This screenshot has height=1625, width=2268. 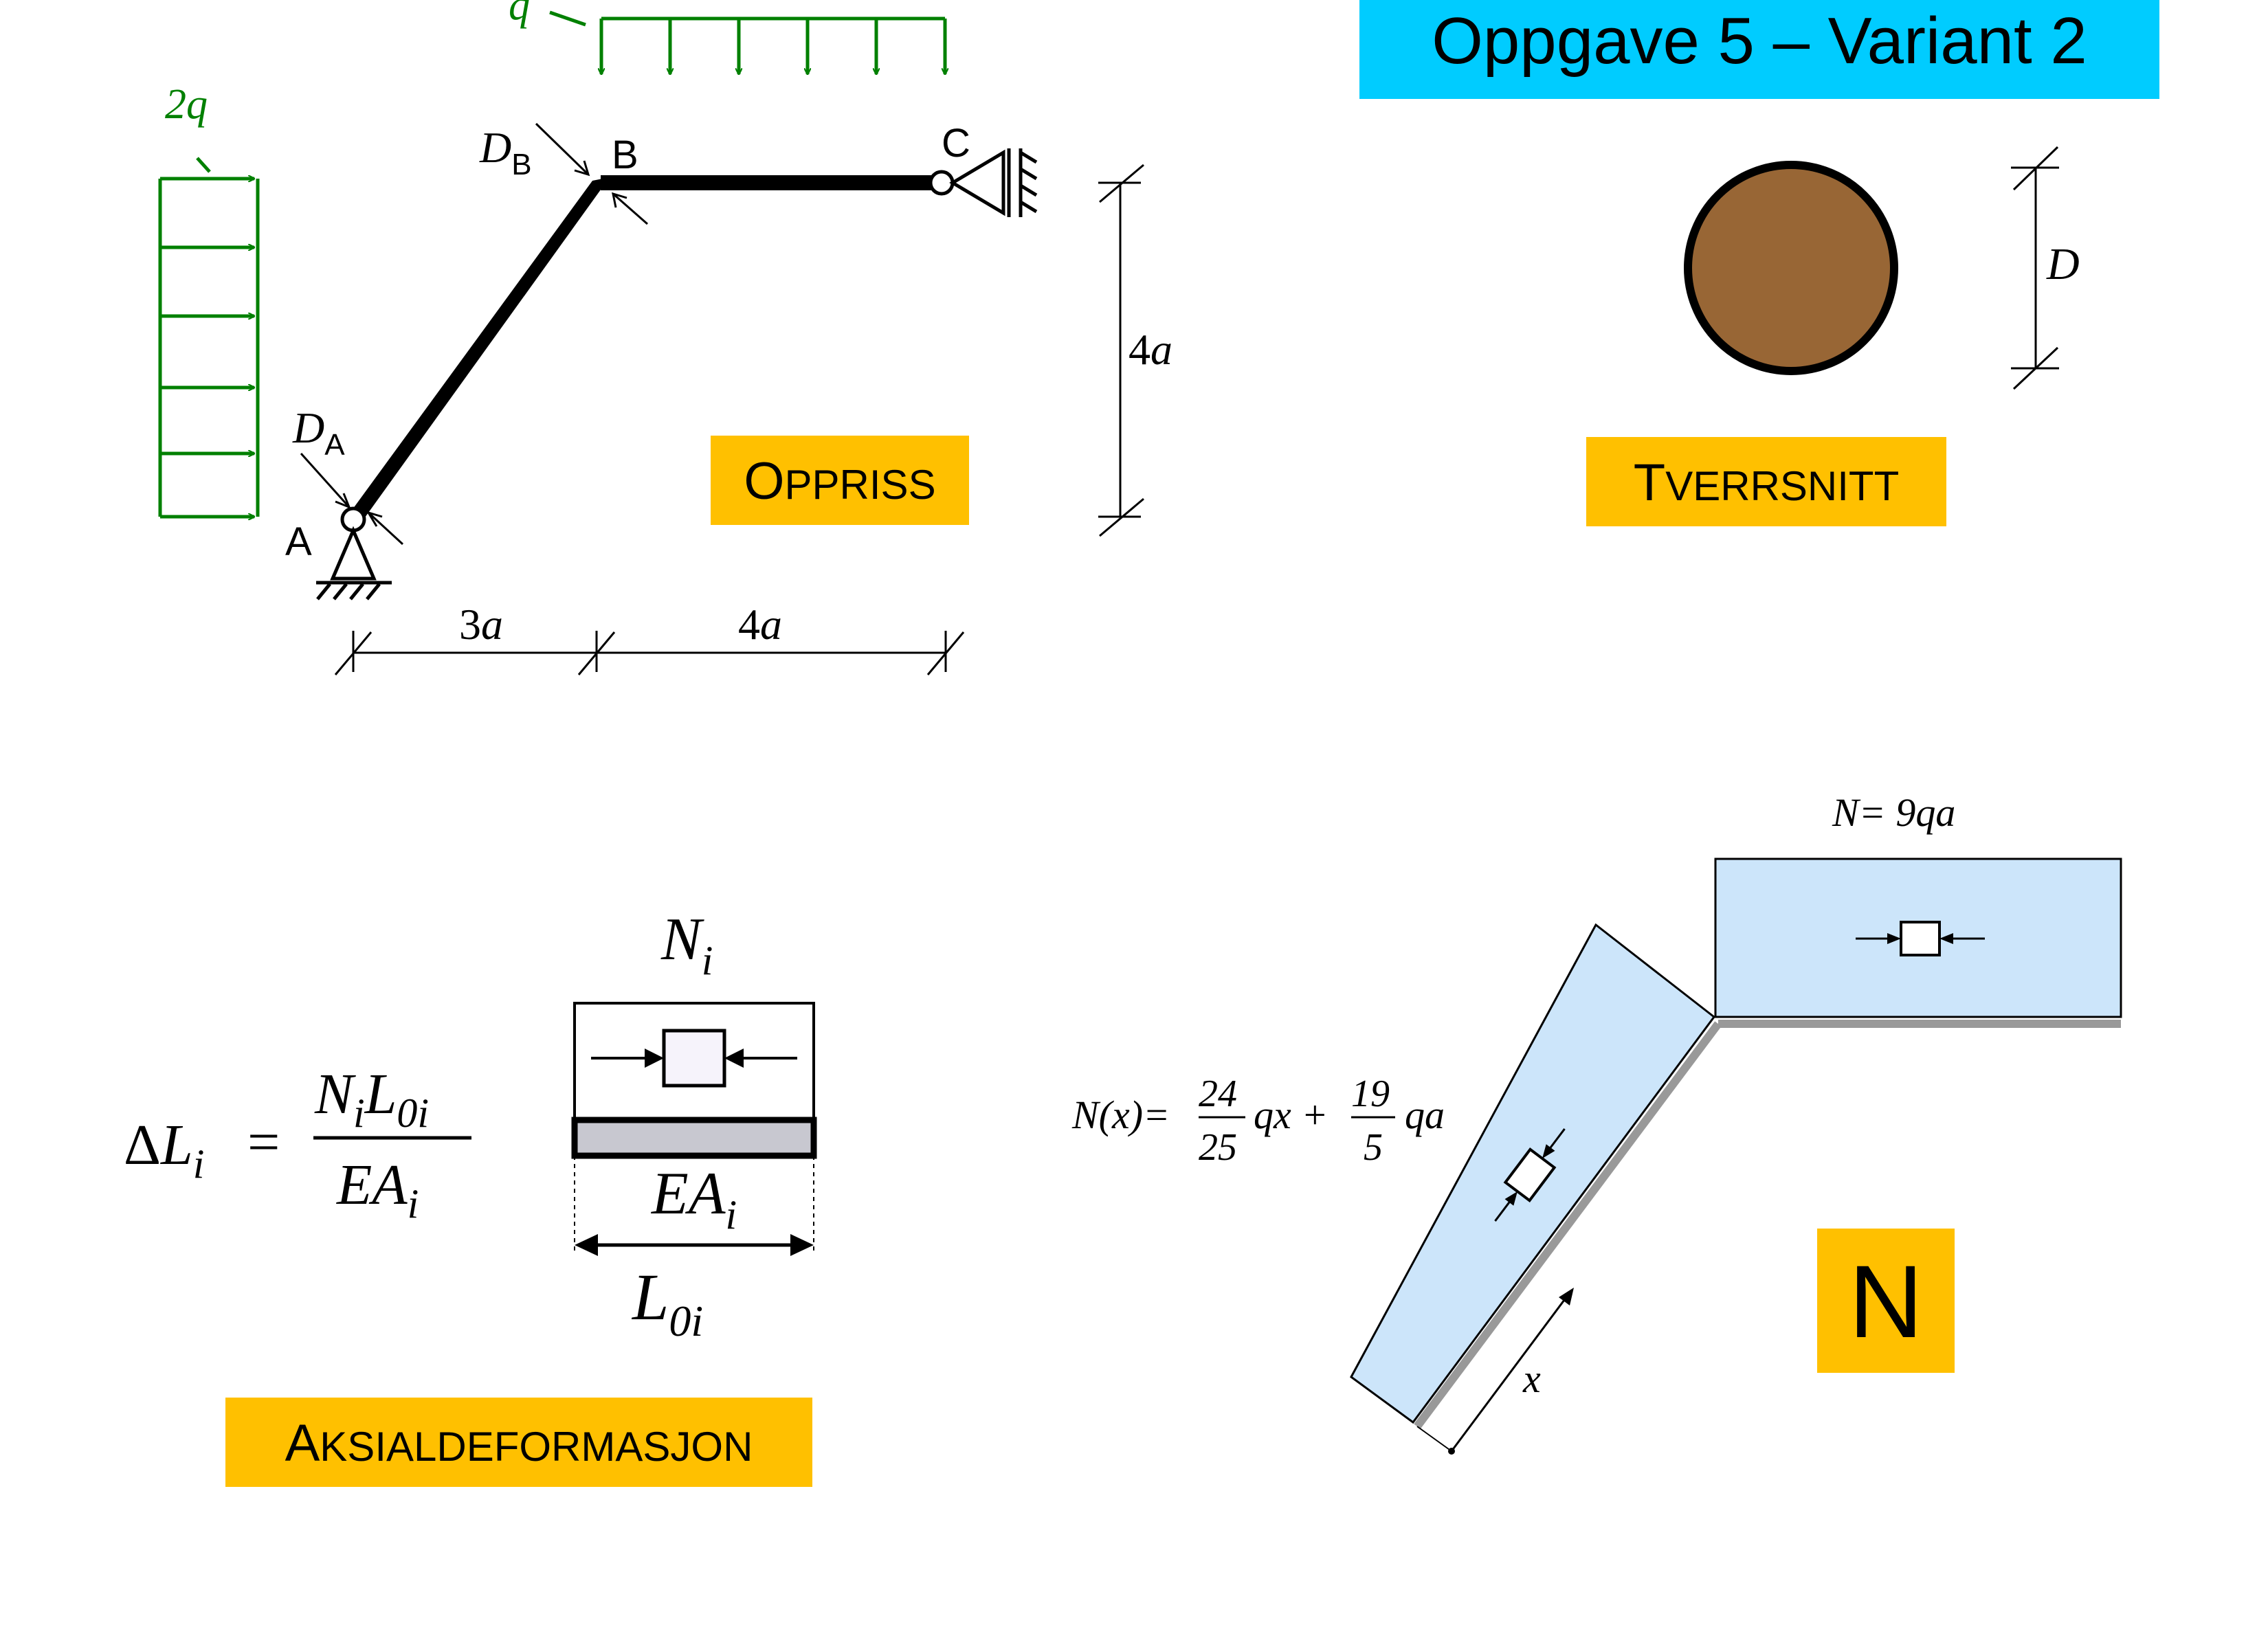 What do you see at coordinates (186, 104) in the screenshot?
I see `load-label-2q: 2q` at bounding box center [186, 104].